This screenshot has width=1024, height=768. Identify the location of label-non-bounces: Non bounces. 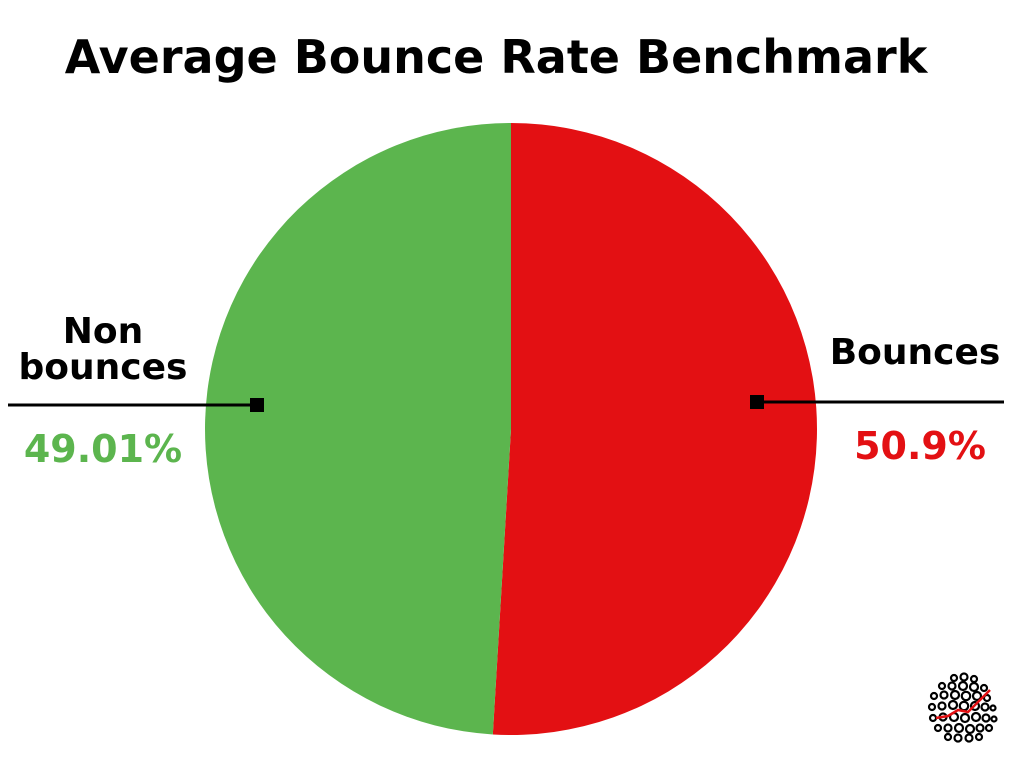
(103, 350).